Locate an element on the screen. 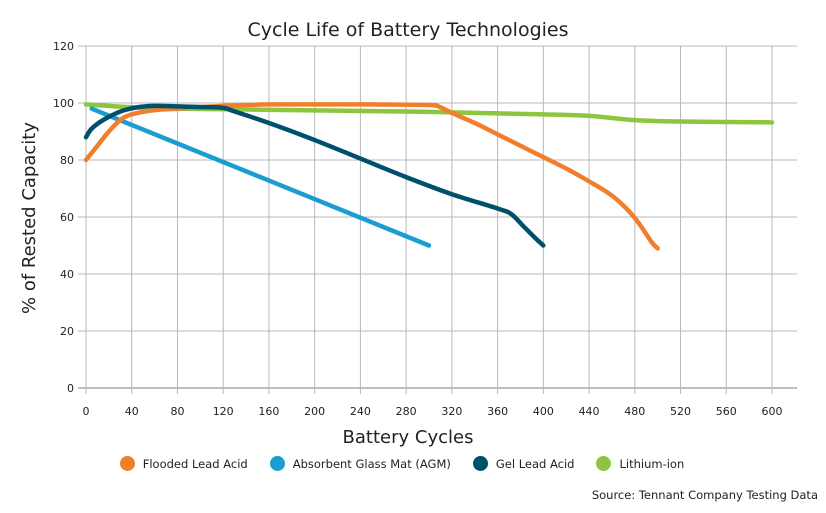 This screenshot has height=513, width=826. y-axis-ticks: 0 20 40 60 80 100 120 is located at coordinates (63, 217).